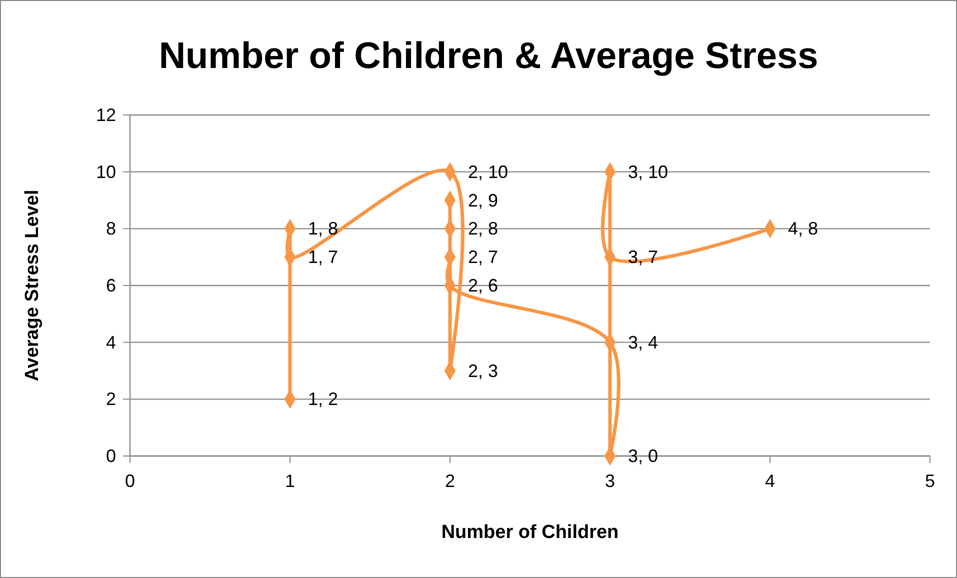  Describe the element at coordinates (488, 55) in the screenshot. I see `chart-title: Number of Children & Average Stress` at that location.